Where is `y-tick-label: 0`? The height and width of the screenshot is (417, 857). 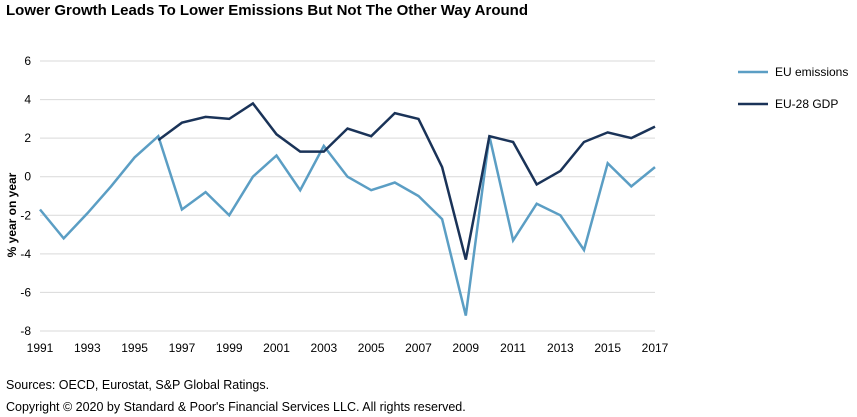 y-tick-label: 0 is located at coordinates (27, 177).